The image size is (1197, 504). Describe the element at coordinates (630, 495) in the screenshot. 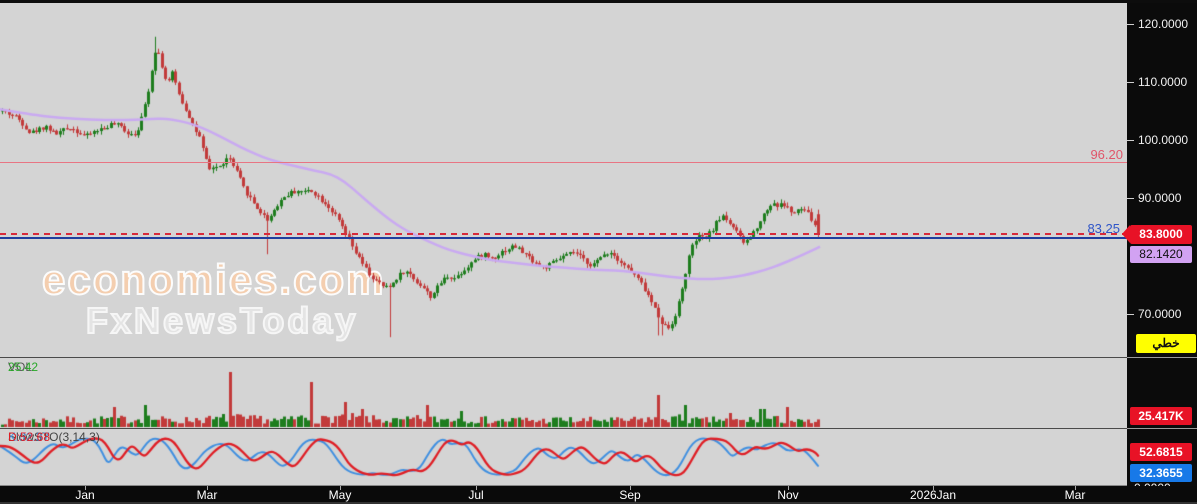

I see `month-label: Sep` at that location.